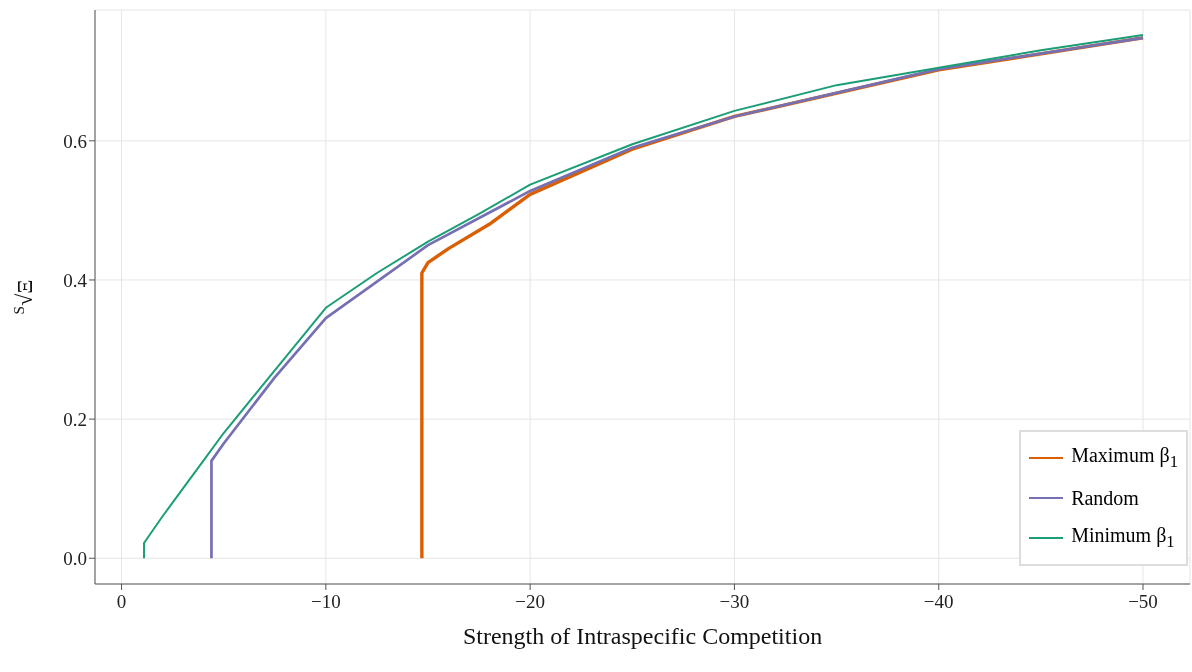 The width and height of the screenshot is (1192, 672). I want to click on y-tick-label: 0.4, so click(75, 280).